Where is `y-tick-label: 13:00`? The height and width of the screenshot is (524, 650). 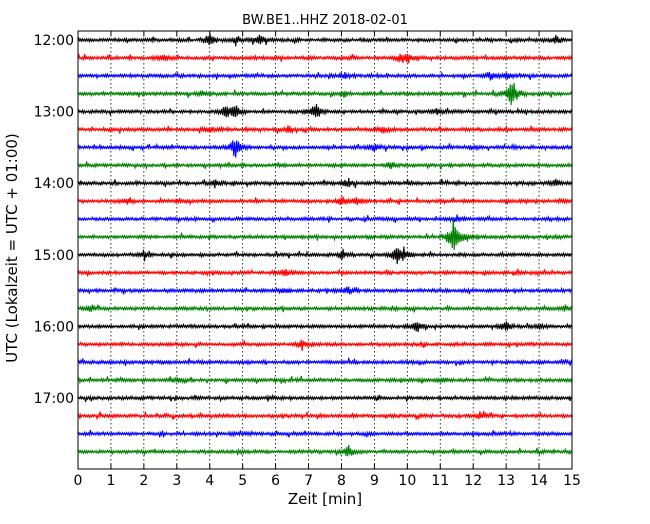 y-tick-label: 13:00 is located at coordinates (54, 113).